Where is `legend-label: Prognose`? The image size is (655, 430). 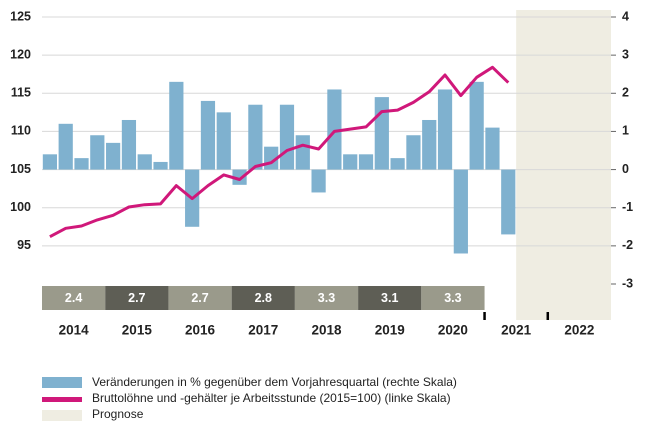 legend-label: Prognose is located at coordinates (118, 414).